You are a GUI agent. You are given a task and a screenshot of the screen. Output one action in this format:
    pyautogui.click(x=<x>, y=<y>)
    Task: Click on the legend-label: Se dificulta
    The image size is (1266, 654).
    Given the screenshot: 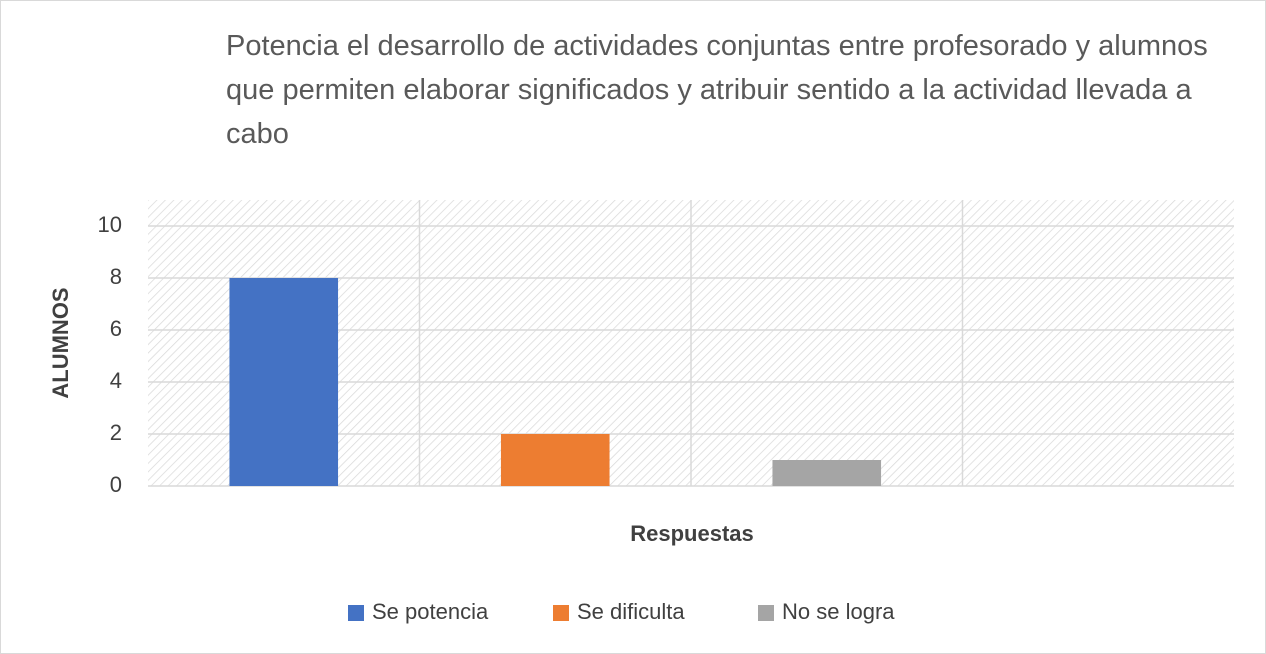 What is the action you would take?
    pyautogui.click(x=631, y=611)
    